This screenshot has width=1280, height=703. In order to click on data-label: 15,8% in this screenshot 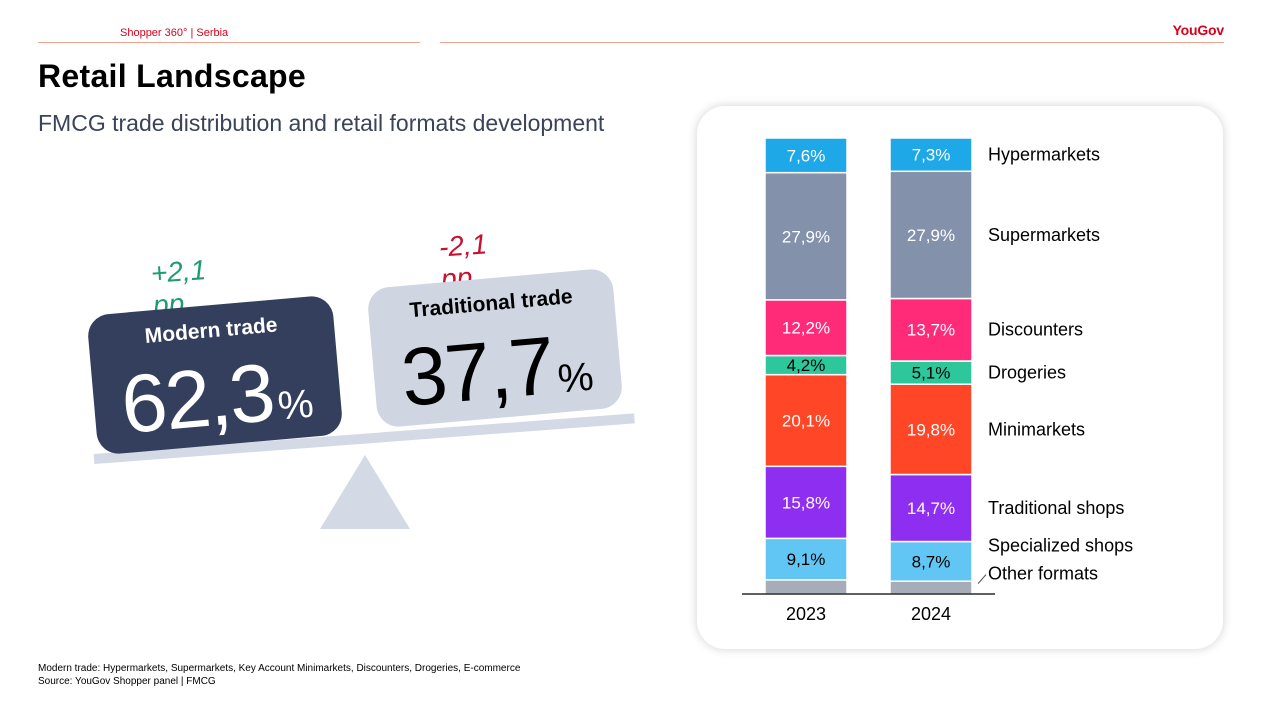, I will do `click(806, 502)`.